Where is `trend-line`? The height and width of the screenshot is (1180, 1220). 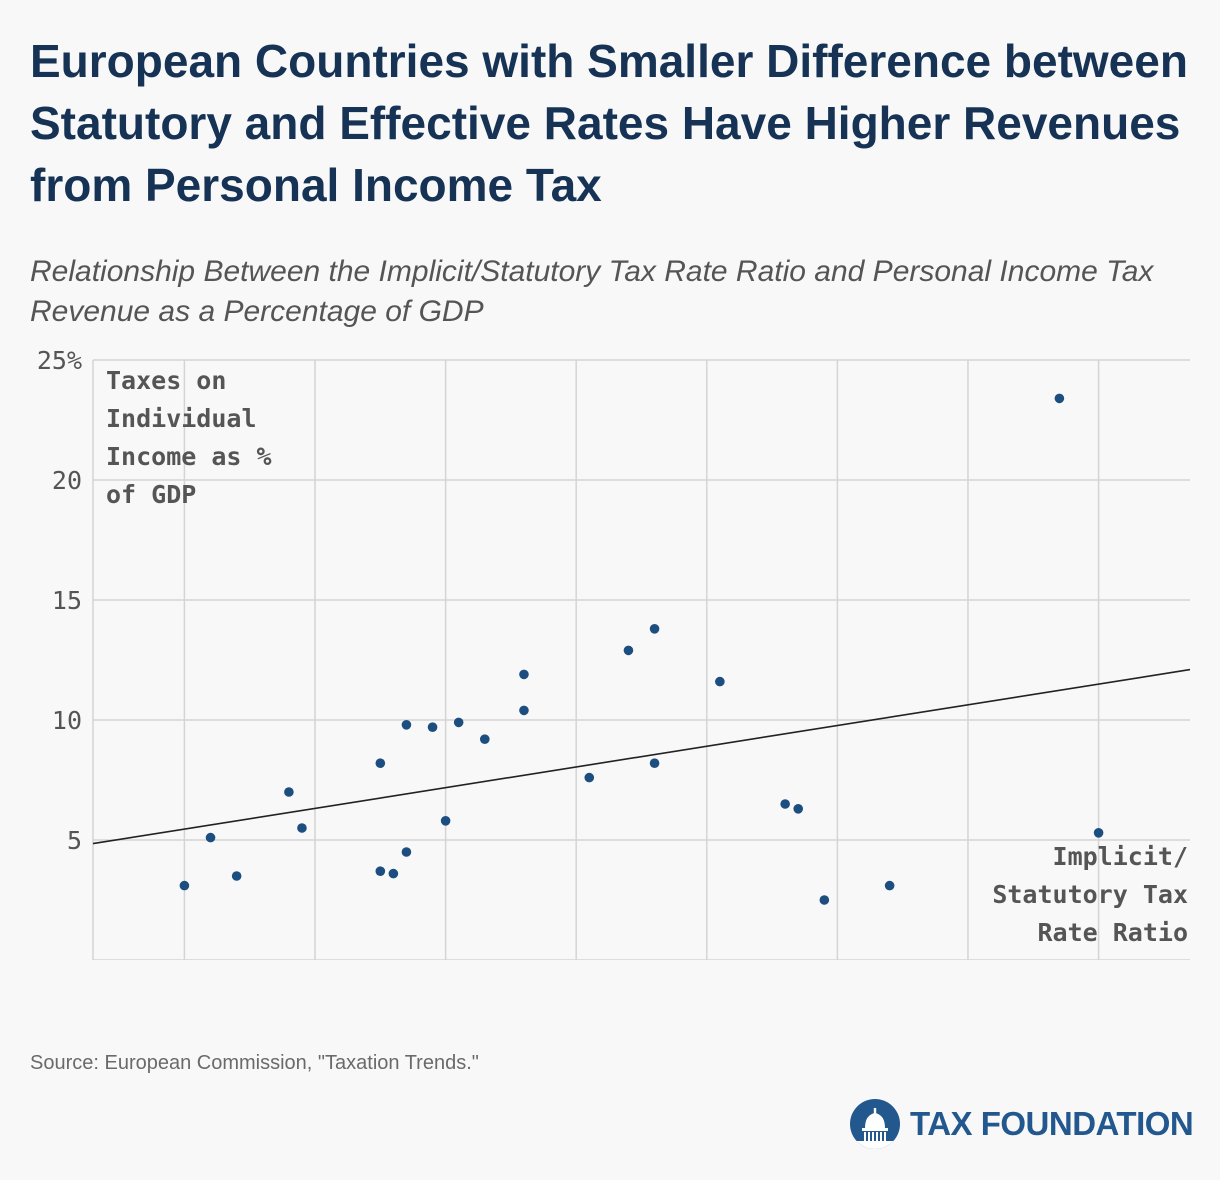 trend-line is located at coordinates (641, 756).